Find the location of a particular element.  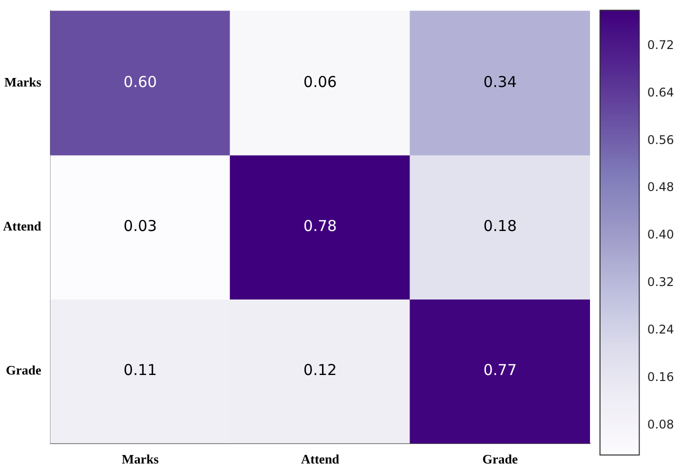

data-label: 0.77 is located at coordinates (500, 370).